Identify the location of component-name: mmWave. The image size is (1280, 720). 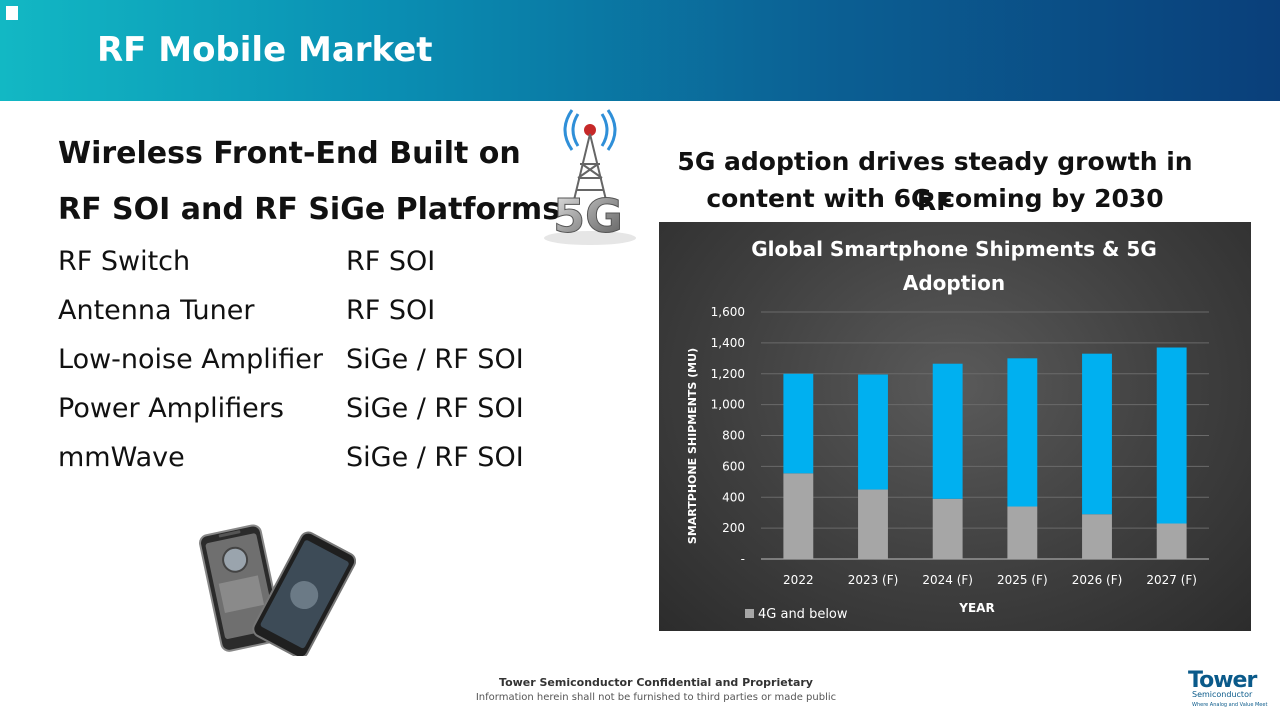
(121, 457).